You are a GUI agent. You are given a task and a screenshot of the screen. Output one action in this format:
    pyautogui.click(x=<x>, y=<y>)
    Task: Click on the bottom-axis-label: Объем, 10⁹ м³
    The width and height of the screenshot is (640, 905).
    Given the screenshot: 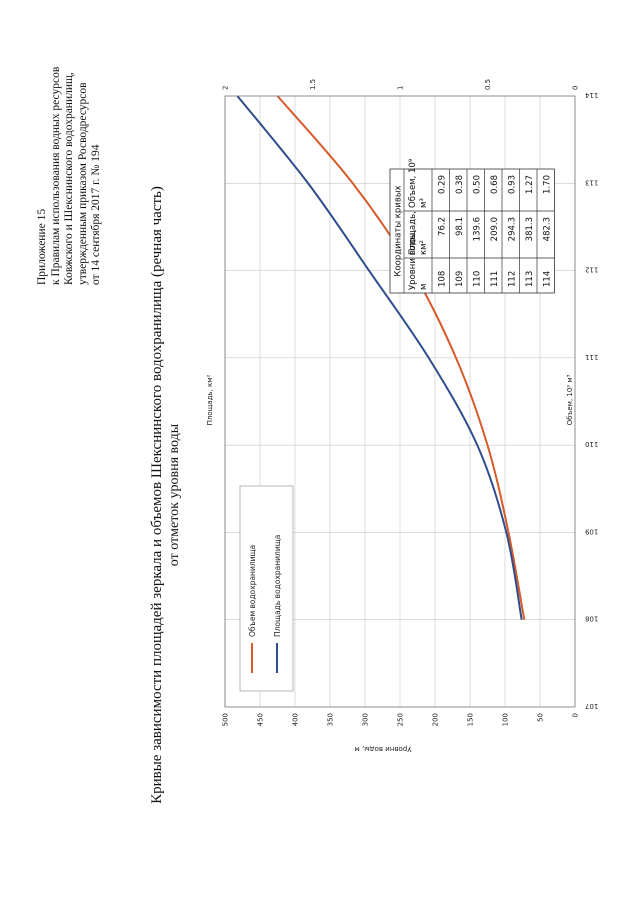 What is the action you would take?
    pyautogui.click(x=570, y=399)
    